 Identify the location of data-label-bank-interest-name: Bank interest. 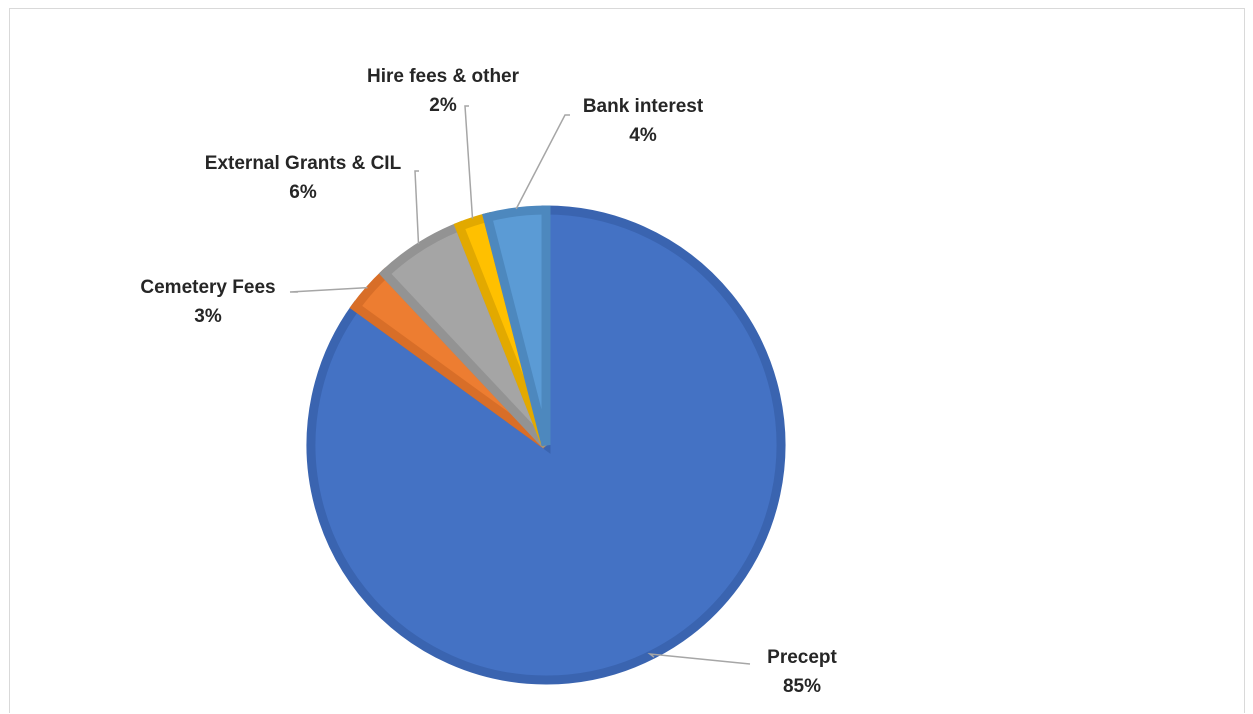
(643, 106).